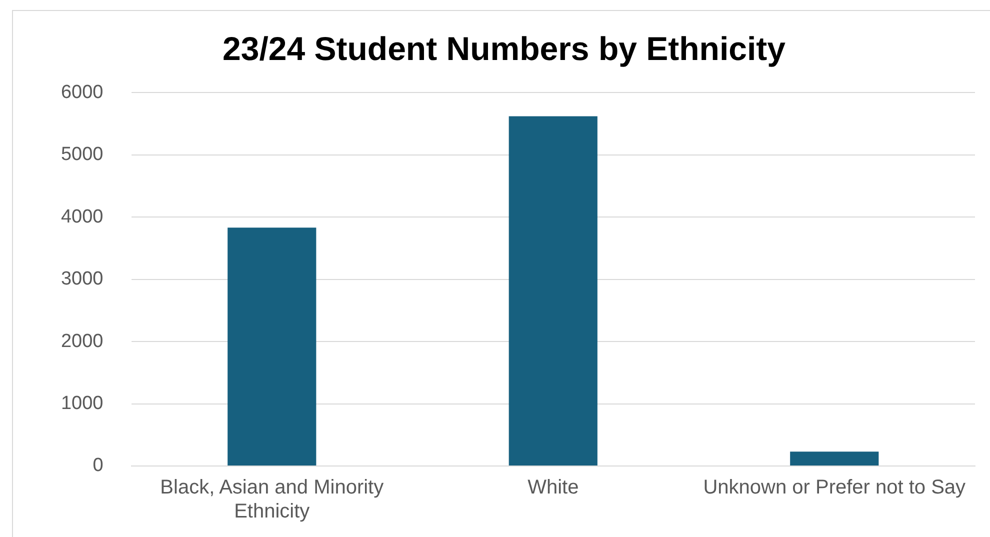  Describe the element at coordinates (82, 279) in the screenshot. I see `y-tick-label: 3000` at that location.